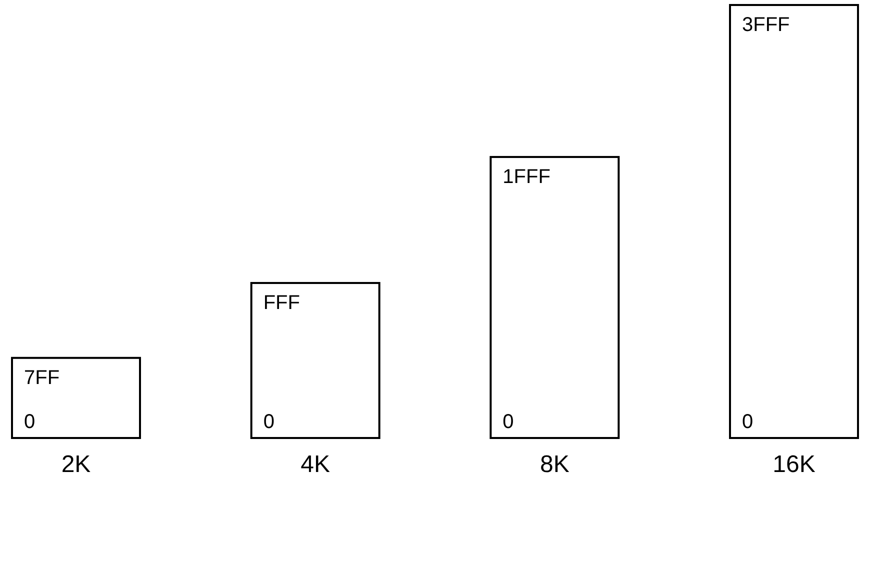 This screenshot has height=584, width=875. Describe the element at coordinates (281, 303) in the screenshot. I see `text: FFF` at that location.